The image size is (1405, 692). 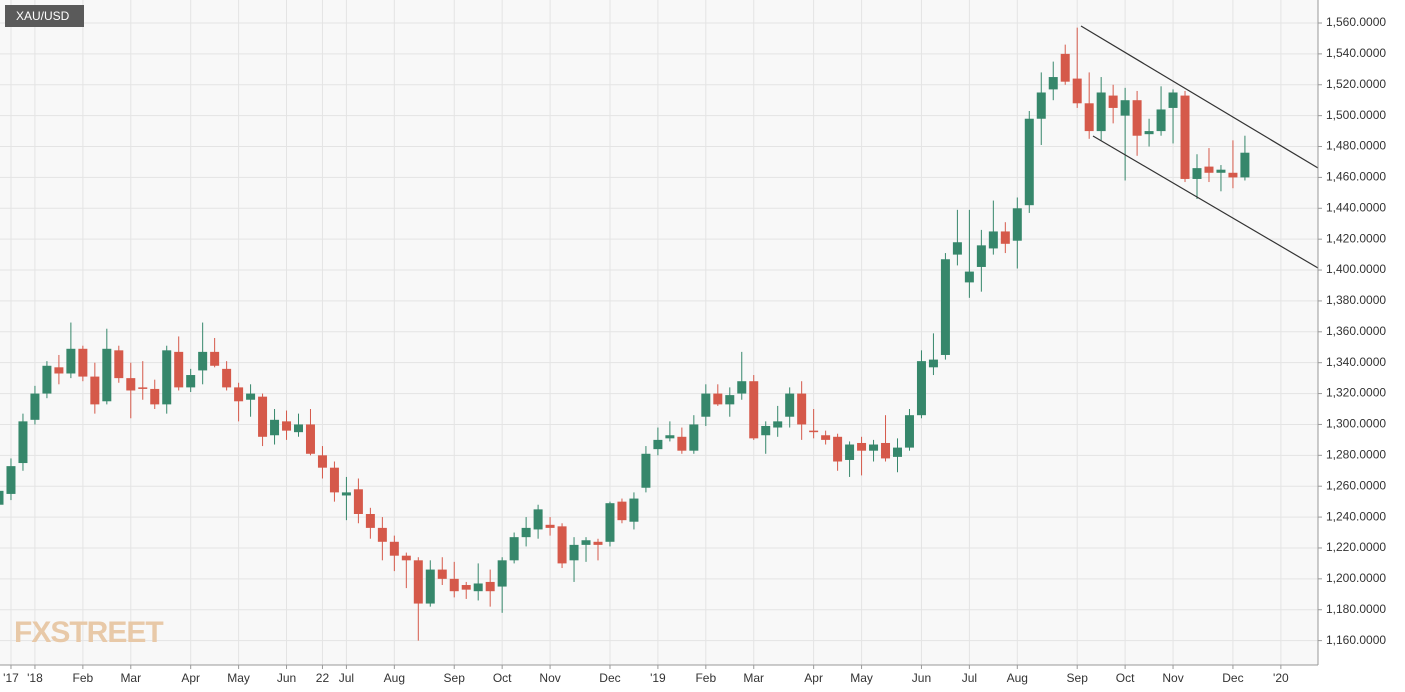 What do you see at coordinates (1356, 53) in the screenshot?
I see `y-tick-label: 1,540.0000` at bounding box center [1356, 53].